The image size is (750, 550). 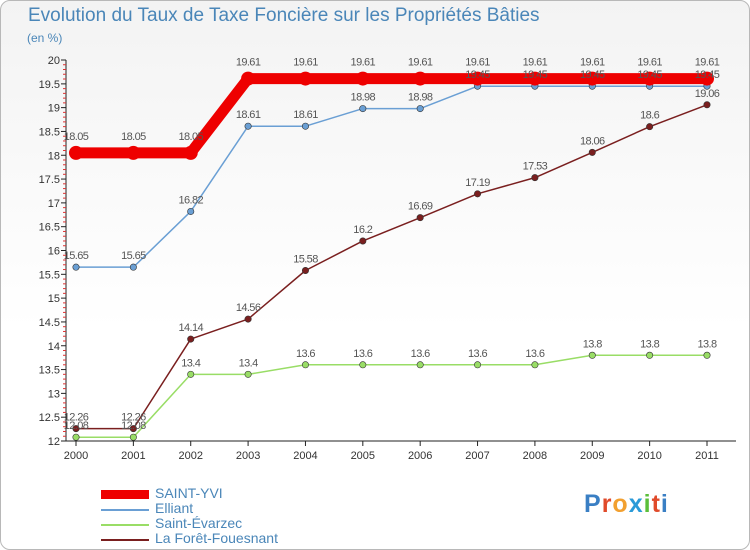 What do you see at coordinates (707, 456) in the screenshot?
I see `x-tick-label: 2011` at bounding box center [707, 456].